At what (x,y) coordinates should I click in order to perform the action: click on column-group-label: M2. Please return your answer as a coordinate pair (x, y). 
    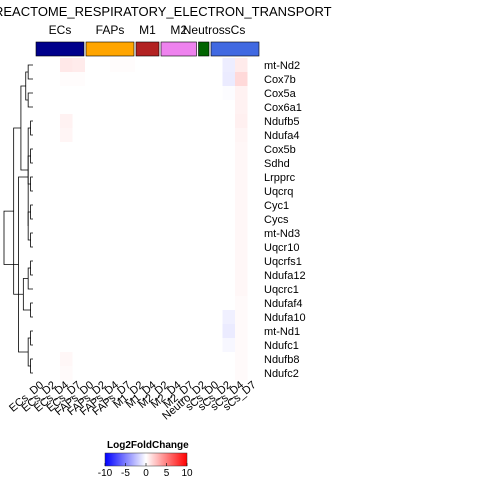
    Looking at the image, I should click on (178, 30).